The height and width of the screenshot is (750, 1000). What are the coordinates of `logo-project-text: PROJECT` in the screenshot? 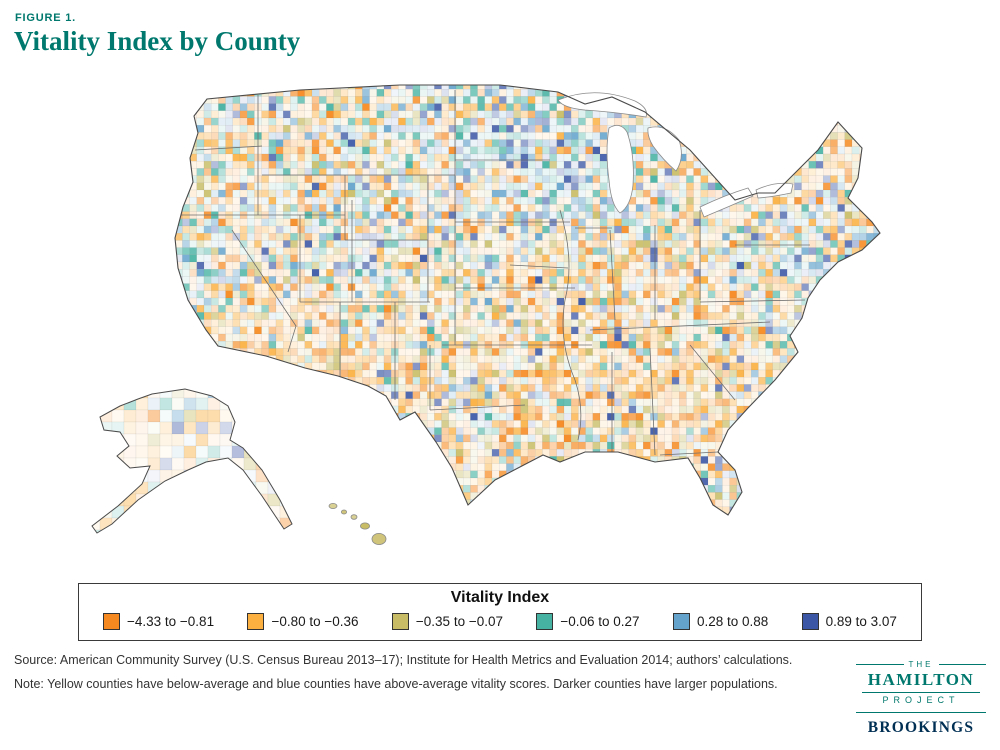 It's located at (921, 698).